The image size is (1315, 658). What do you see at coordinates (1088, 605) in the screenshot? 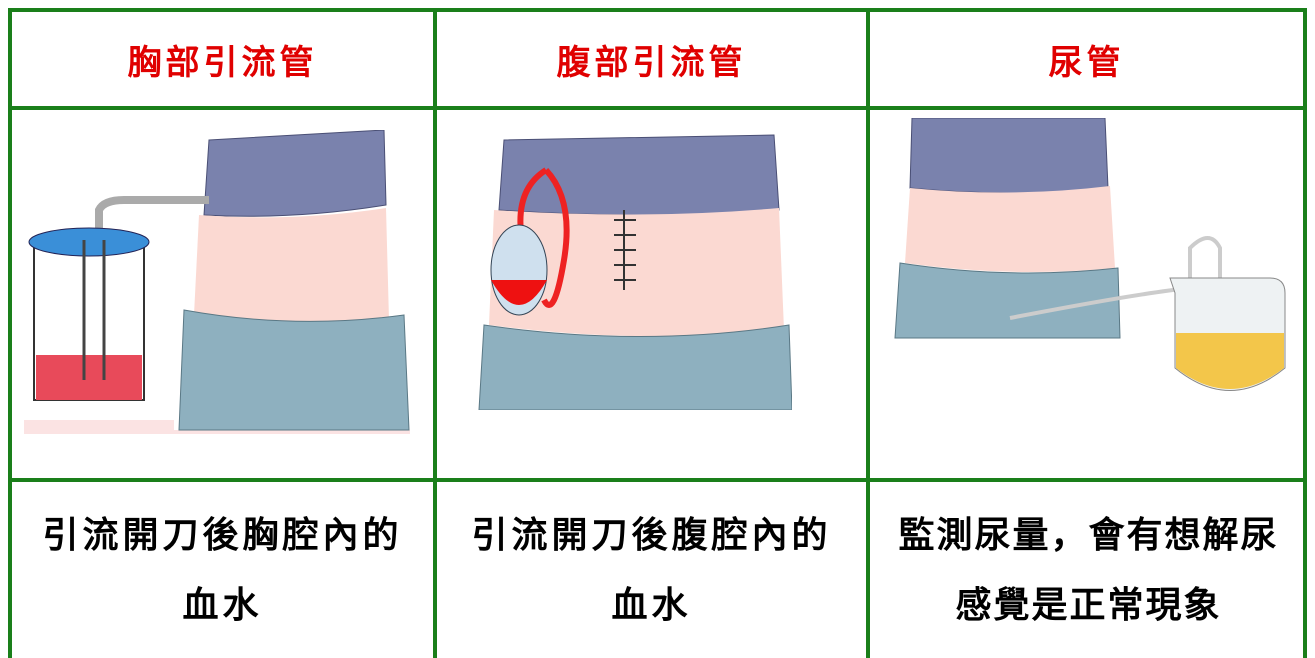
I see `description-line: 感覺是正常現象` at bounding box center [1088, 605].